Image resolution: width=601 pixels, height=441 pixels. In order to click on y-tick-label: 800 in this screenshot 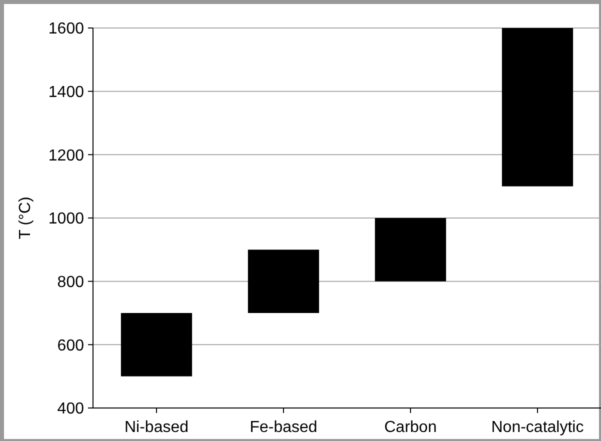, I will do `click(70, 282)`.